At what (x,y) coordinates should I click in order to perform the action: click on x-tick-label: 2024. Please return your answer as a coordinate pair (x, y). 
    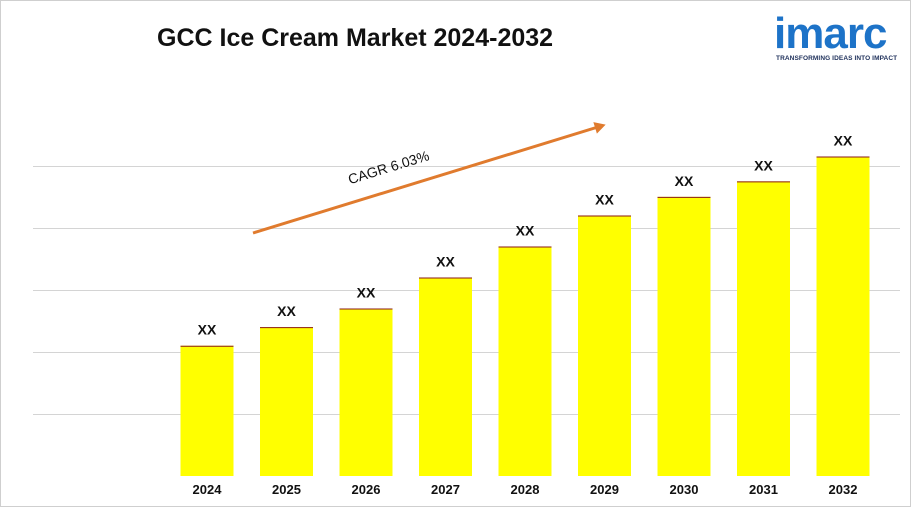
    Looking at the image, I should click on (208, 489).